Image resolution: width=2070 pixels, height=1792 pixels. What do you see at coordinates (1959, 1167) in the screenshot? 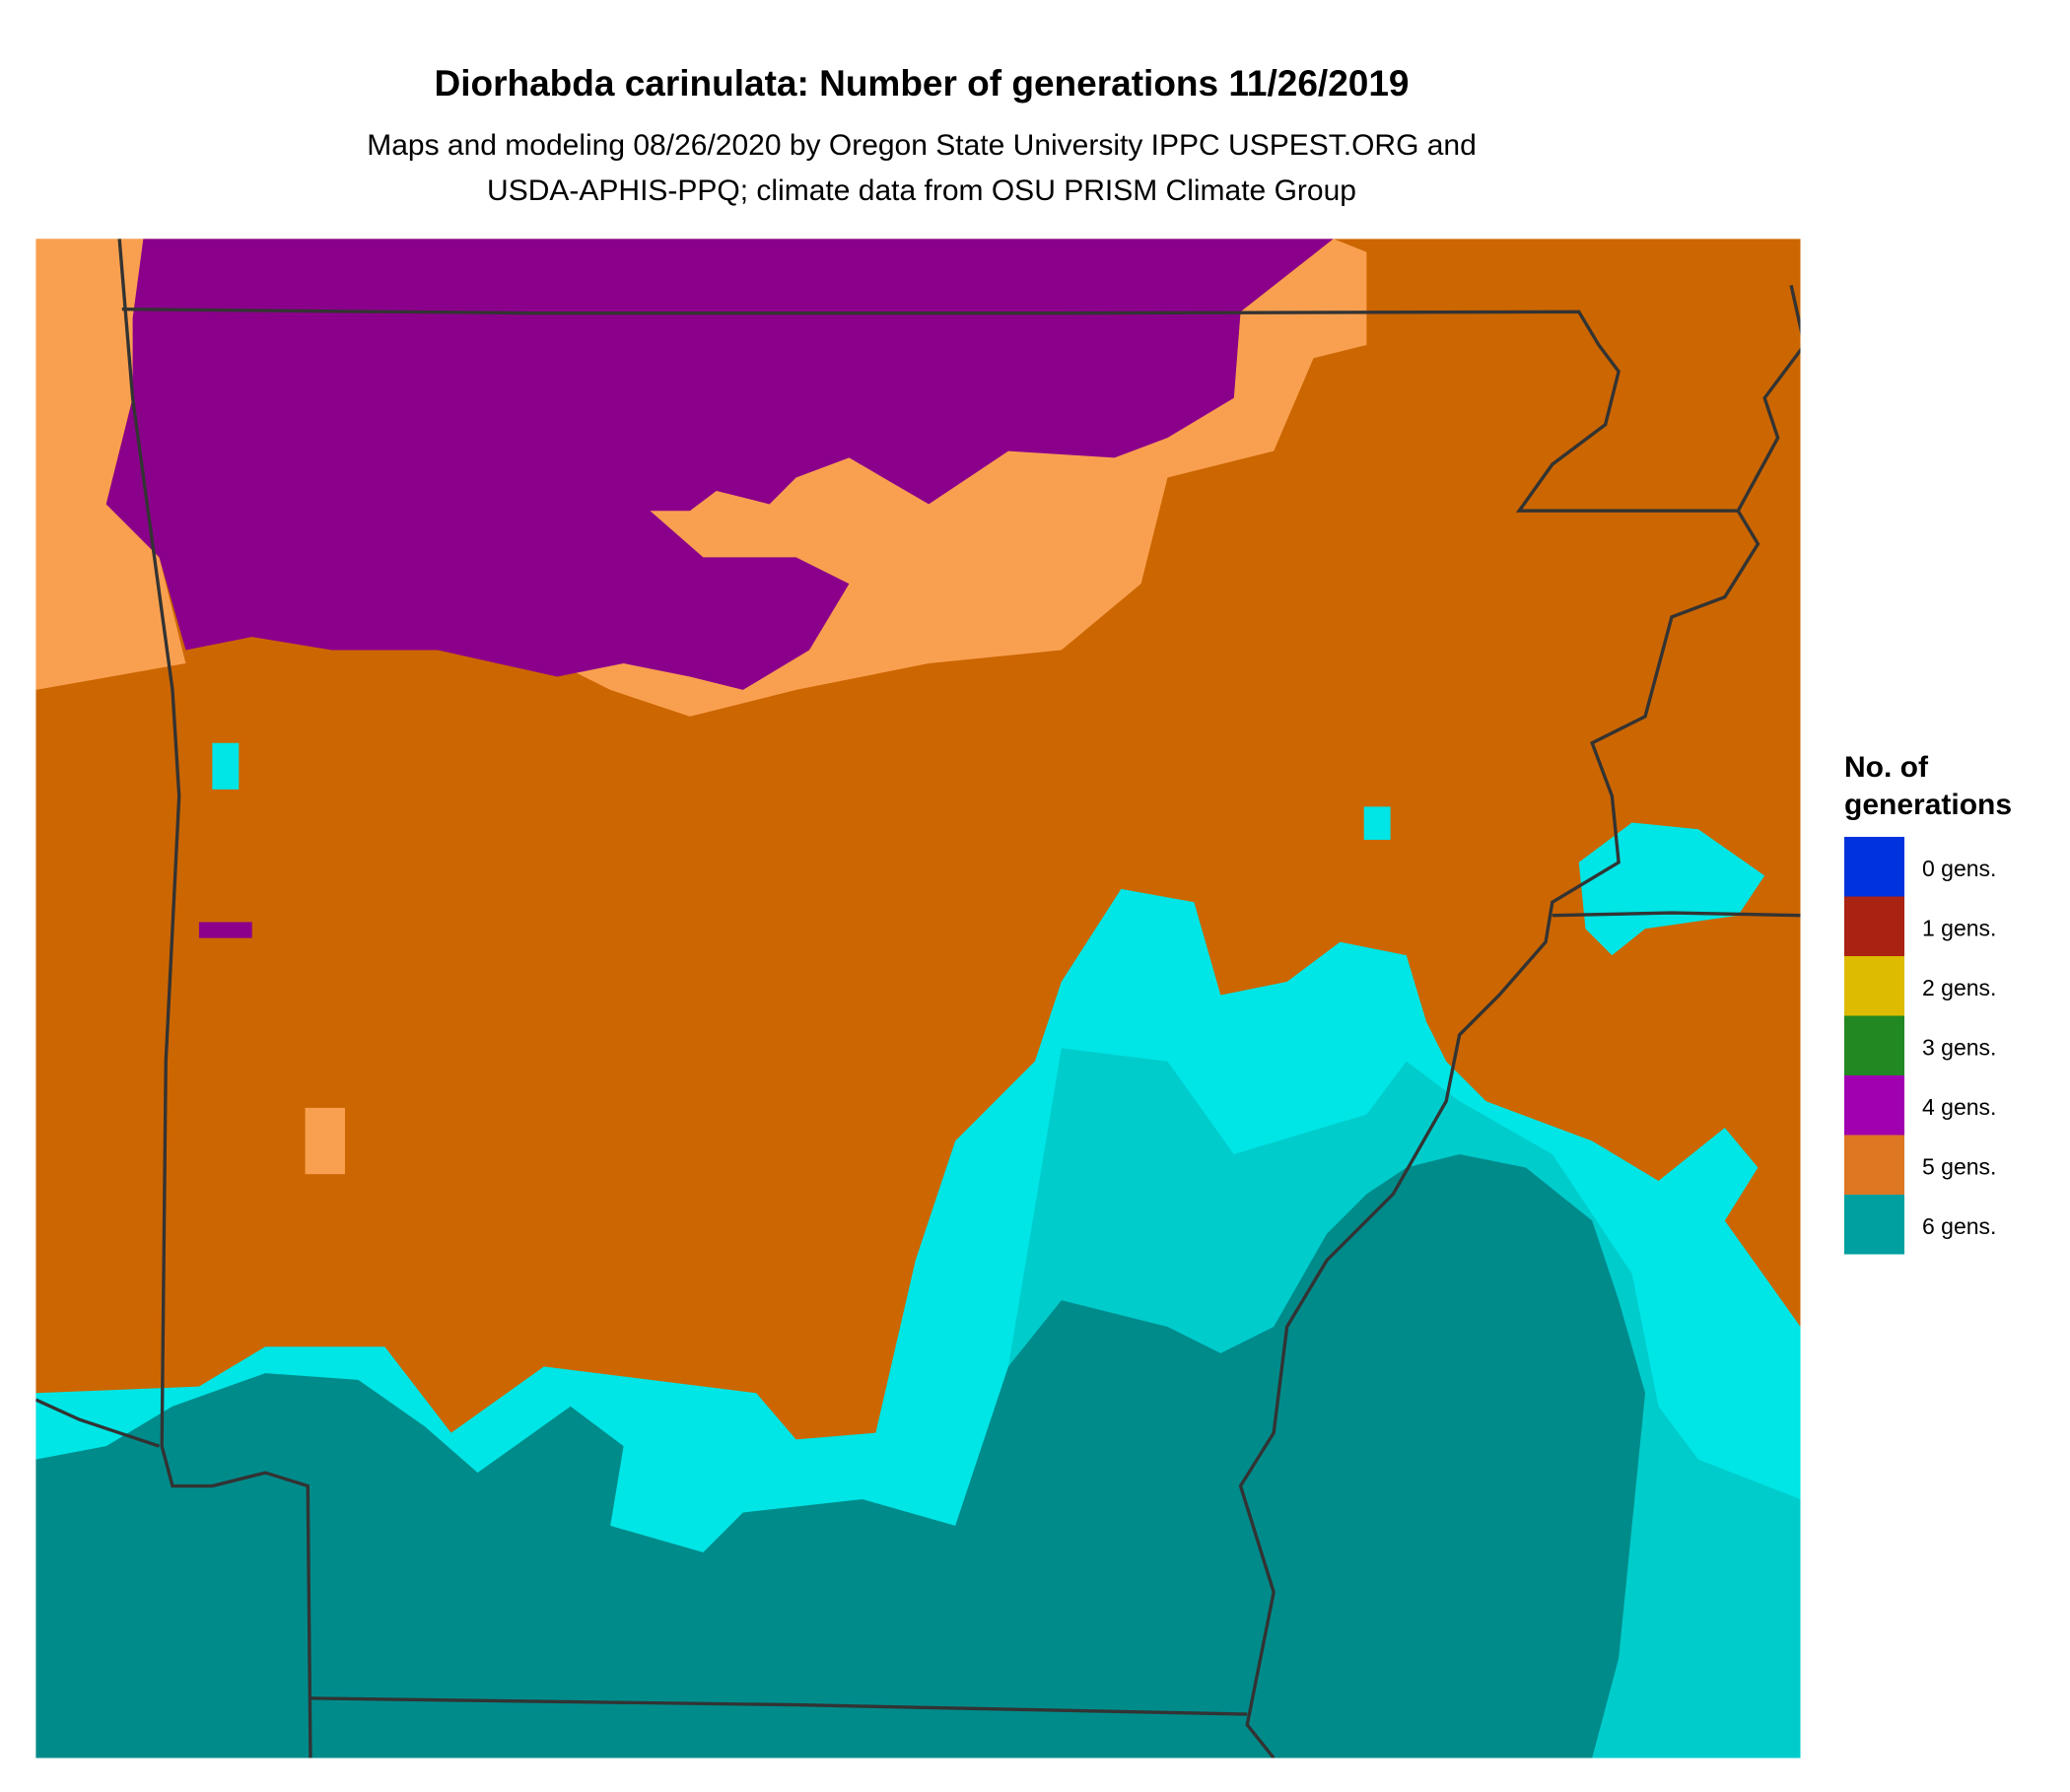
I see `legend-label: 5 gens.` at bounding box center [1959, 1167].